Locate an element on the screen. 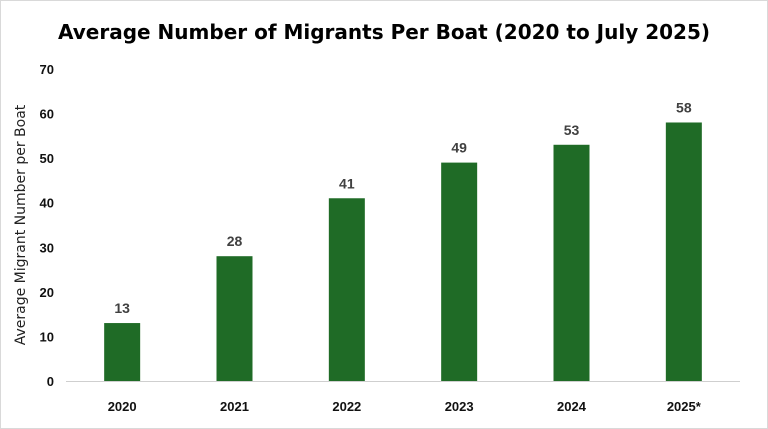 This screenshot has width=768, height=429. x-tick-label: 2023 is located at coordinates (459, 406).